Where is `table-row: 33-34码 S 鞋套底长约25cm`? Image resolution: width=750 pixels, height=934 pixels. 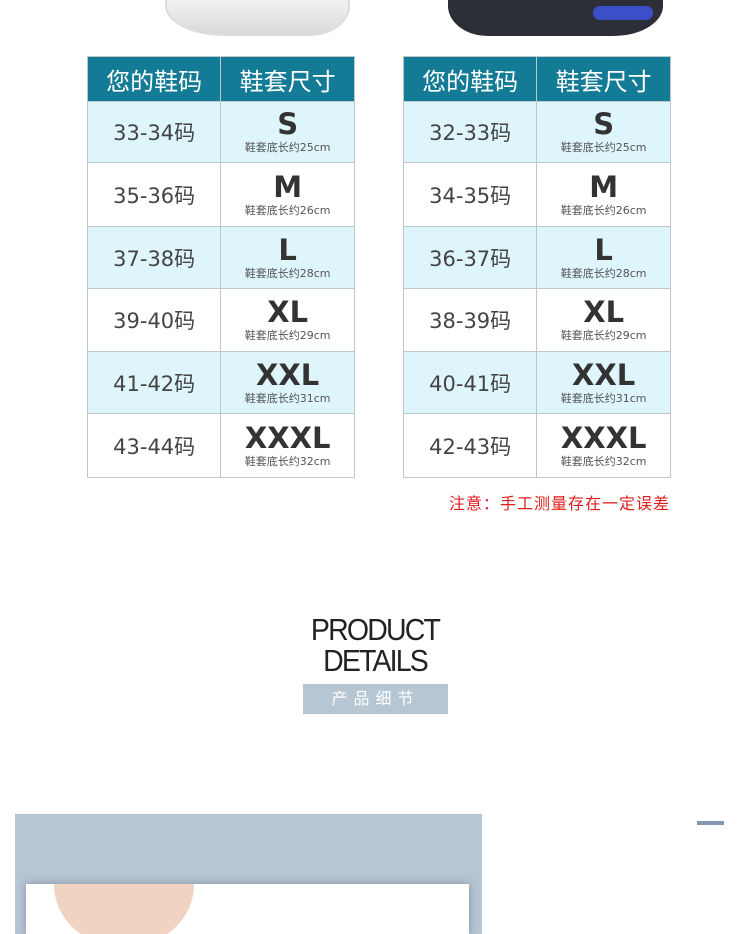
table-row: 33-34码 S 鞋套底长约25cm is located at coordinates (220, 132).